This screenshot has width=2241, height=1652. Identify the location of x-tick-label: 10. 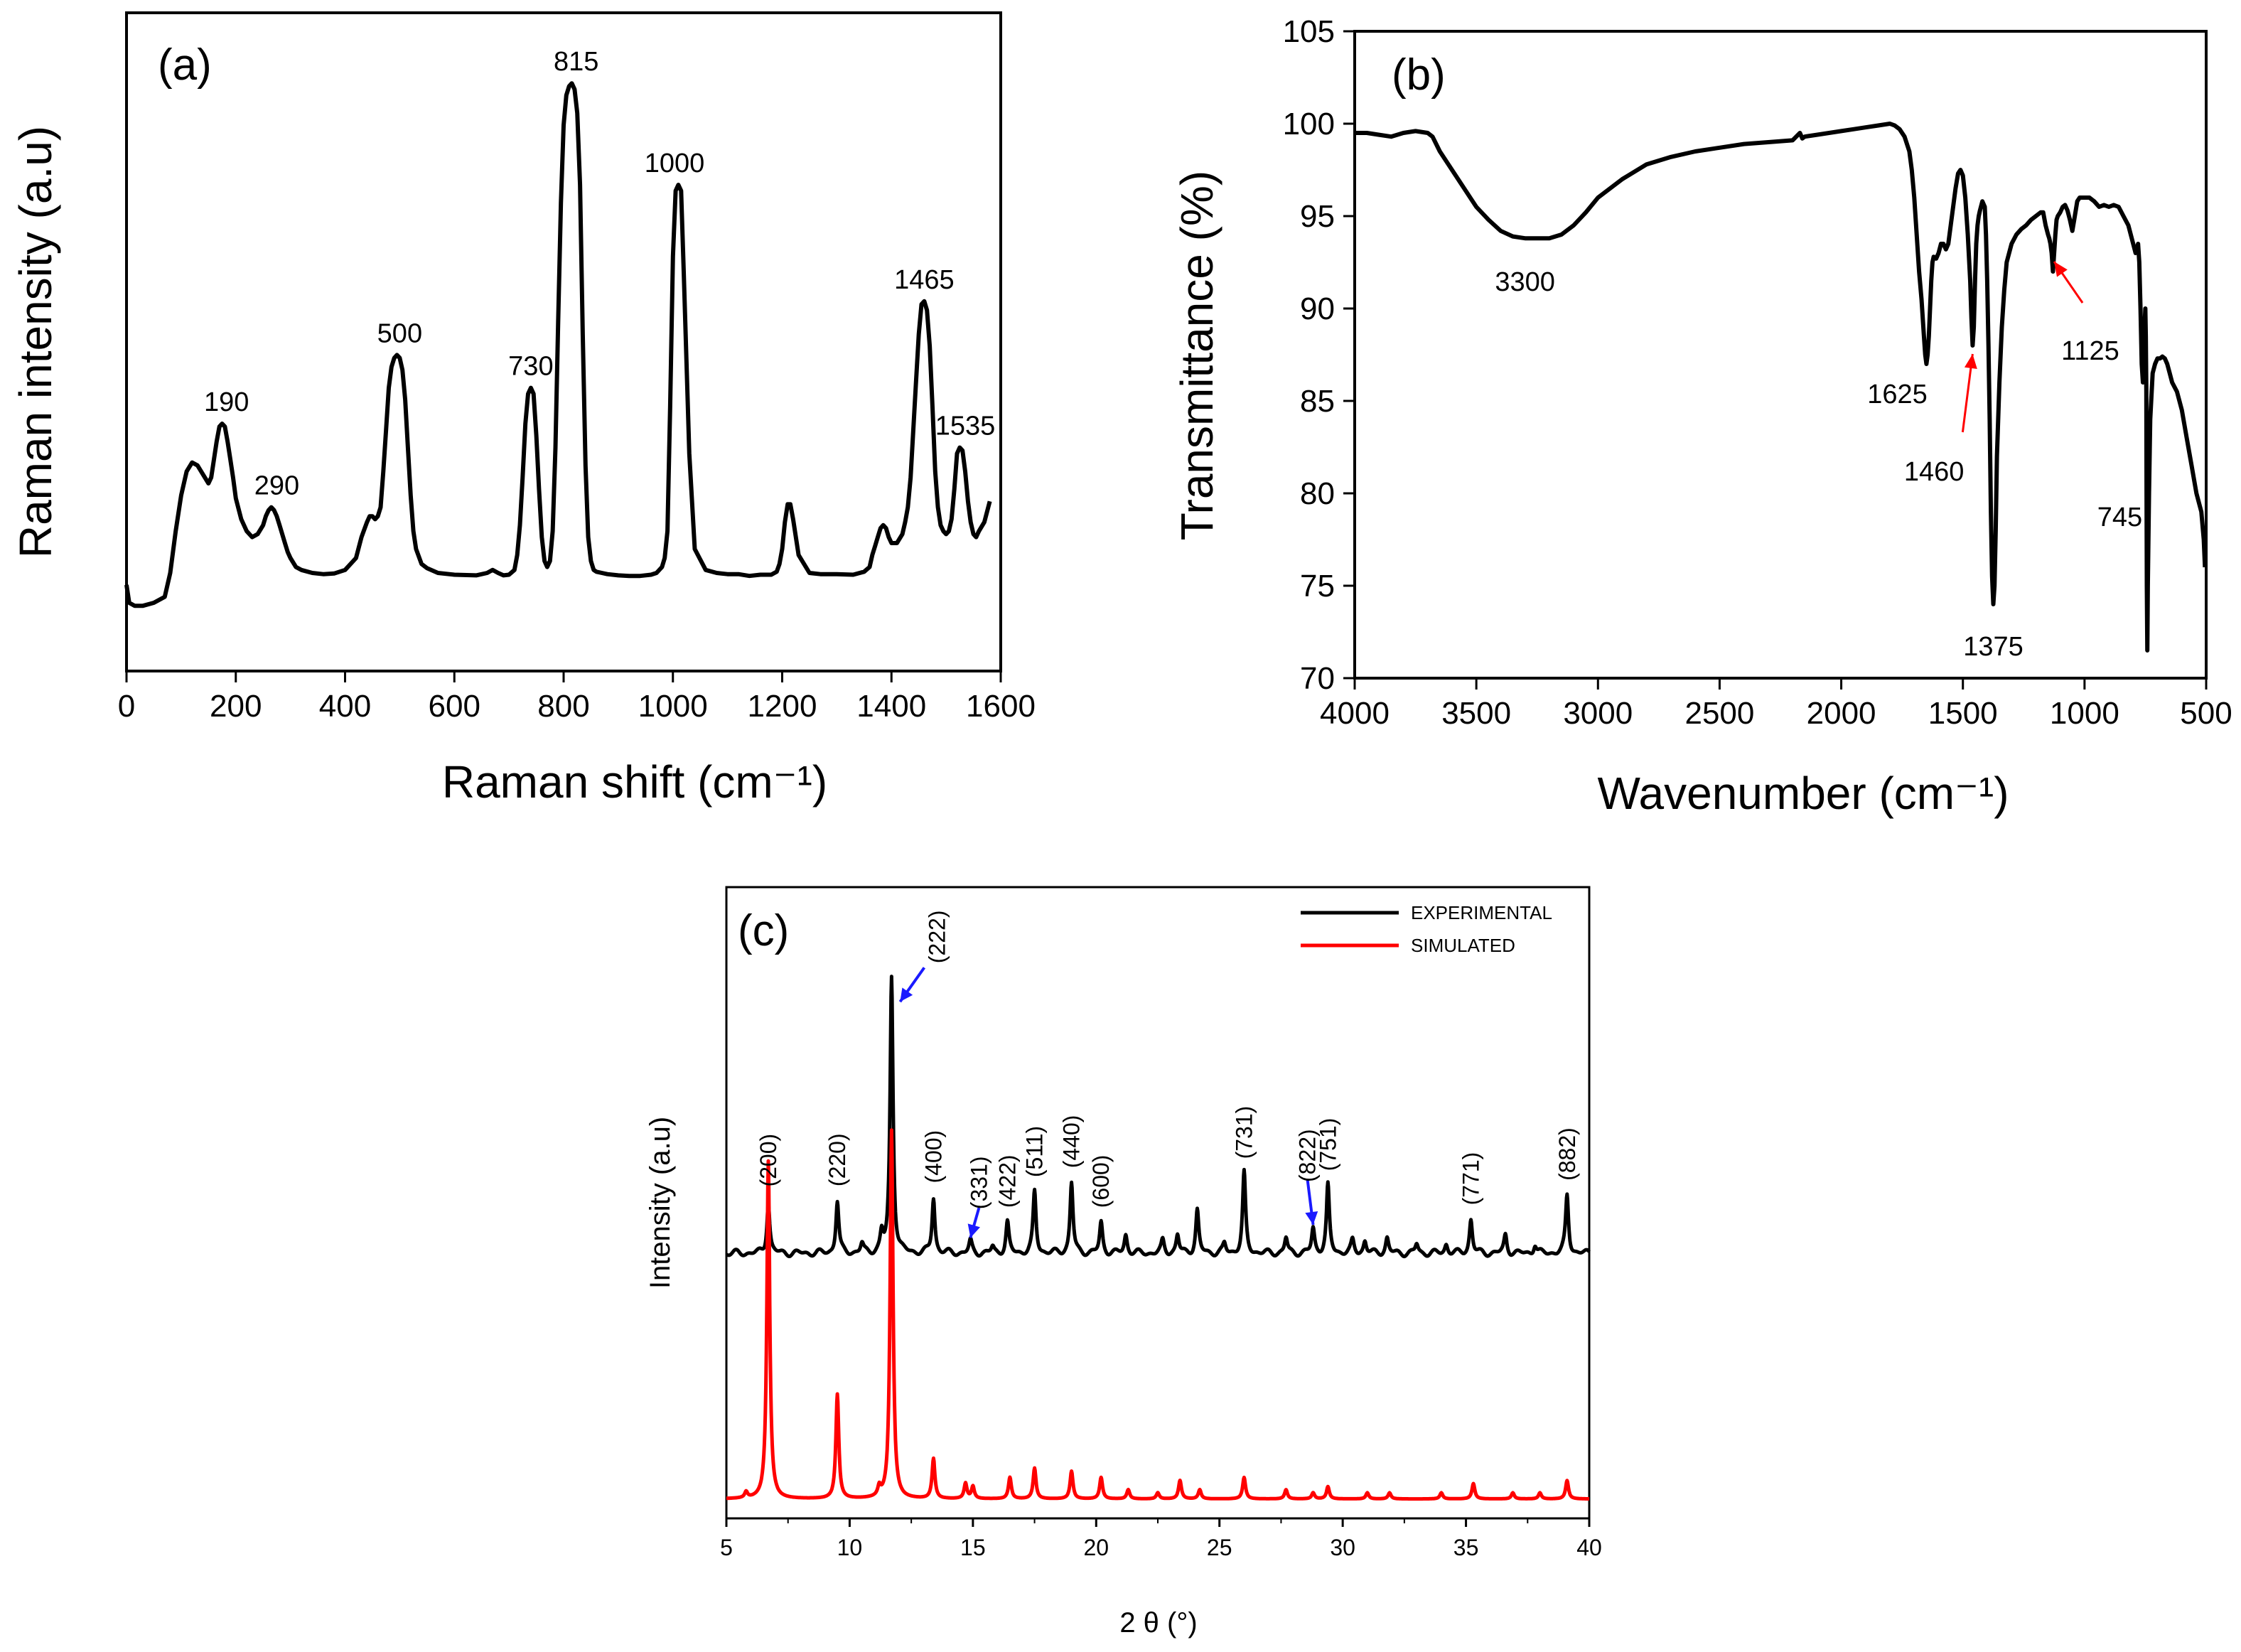
(850, 1547).